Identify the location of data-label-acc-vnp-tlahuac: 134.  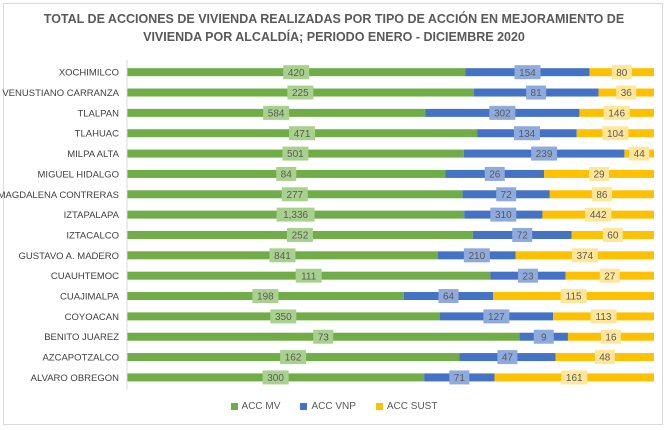
(527, 134).